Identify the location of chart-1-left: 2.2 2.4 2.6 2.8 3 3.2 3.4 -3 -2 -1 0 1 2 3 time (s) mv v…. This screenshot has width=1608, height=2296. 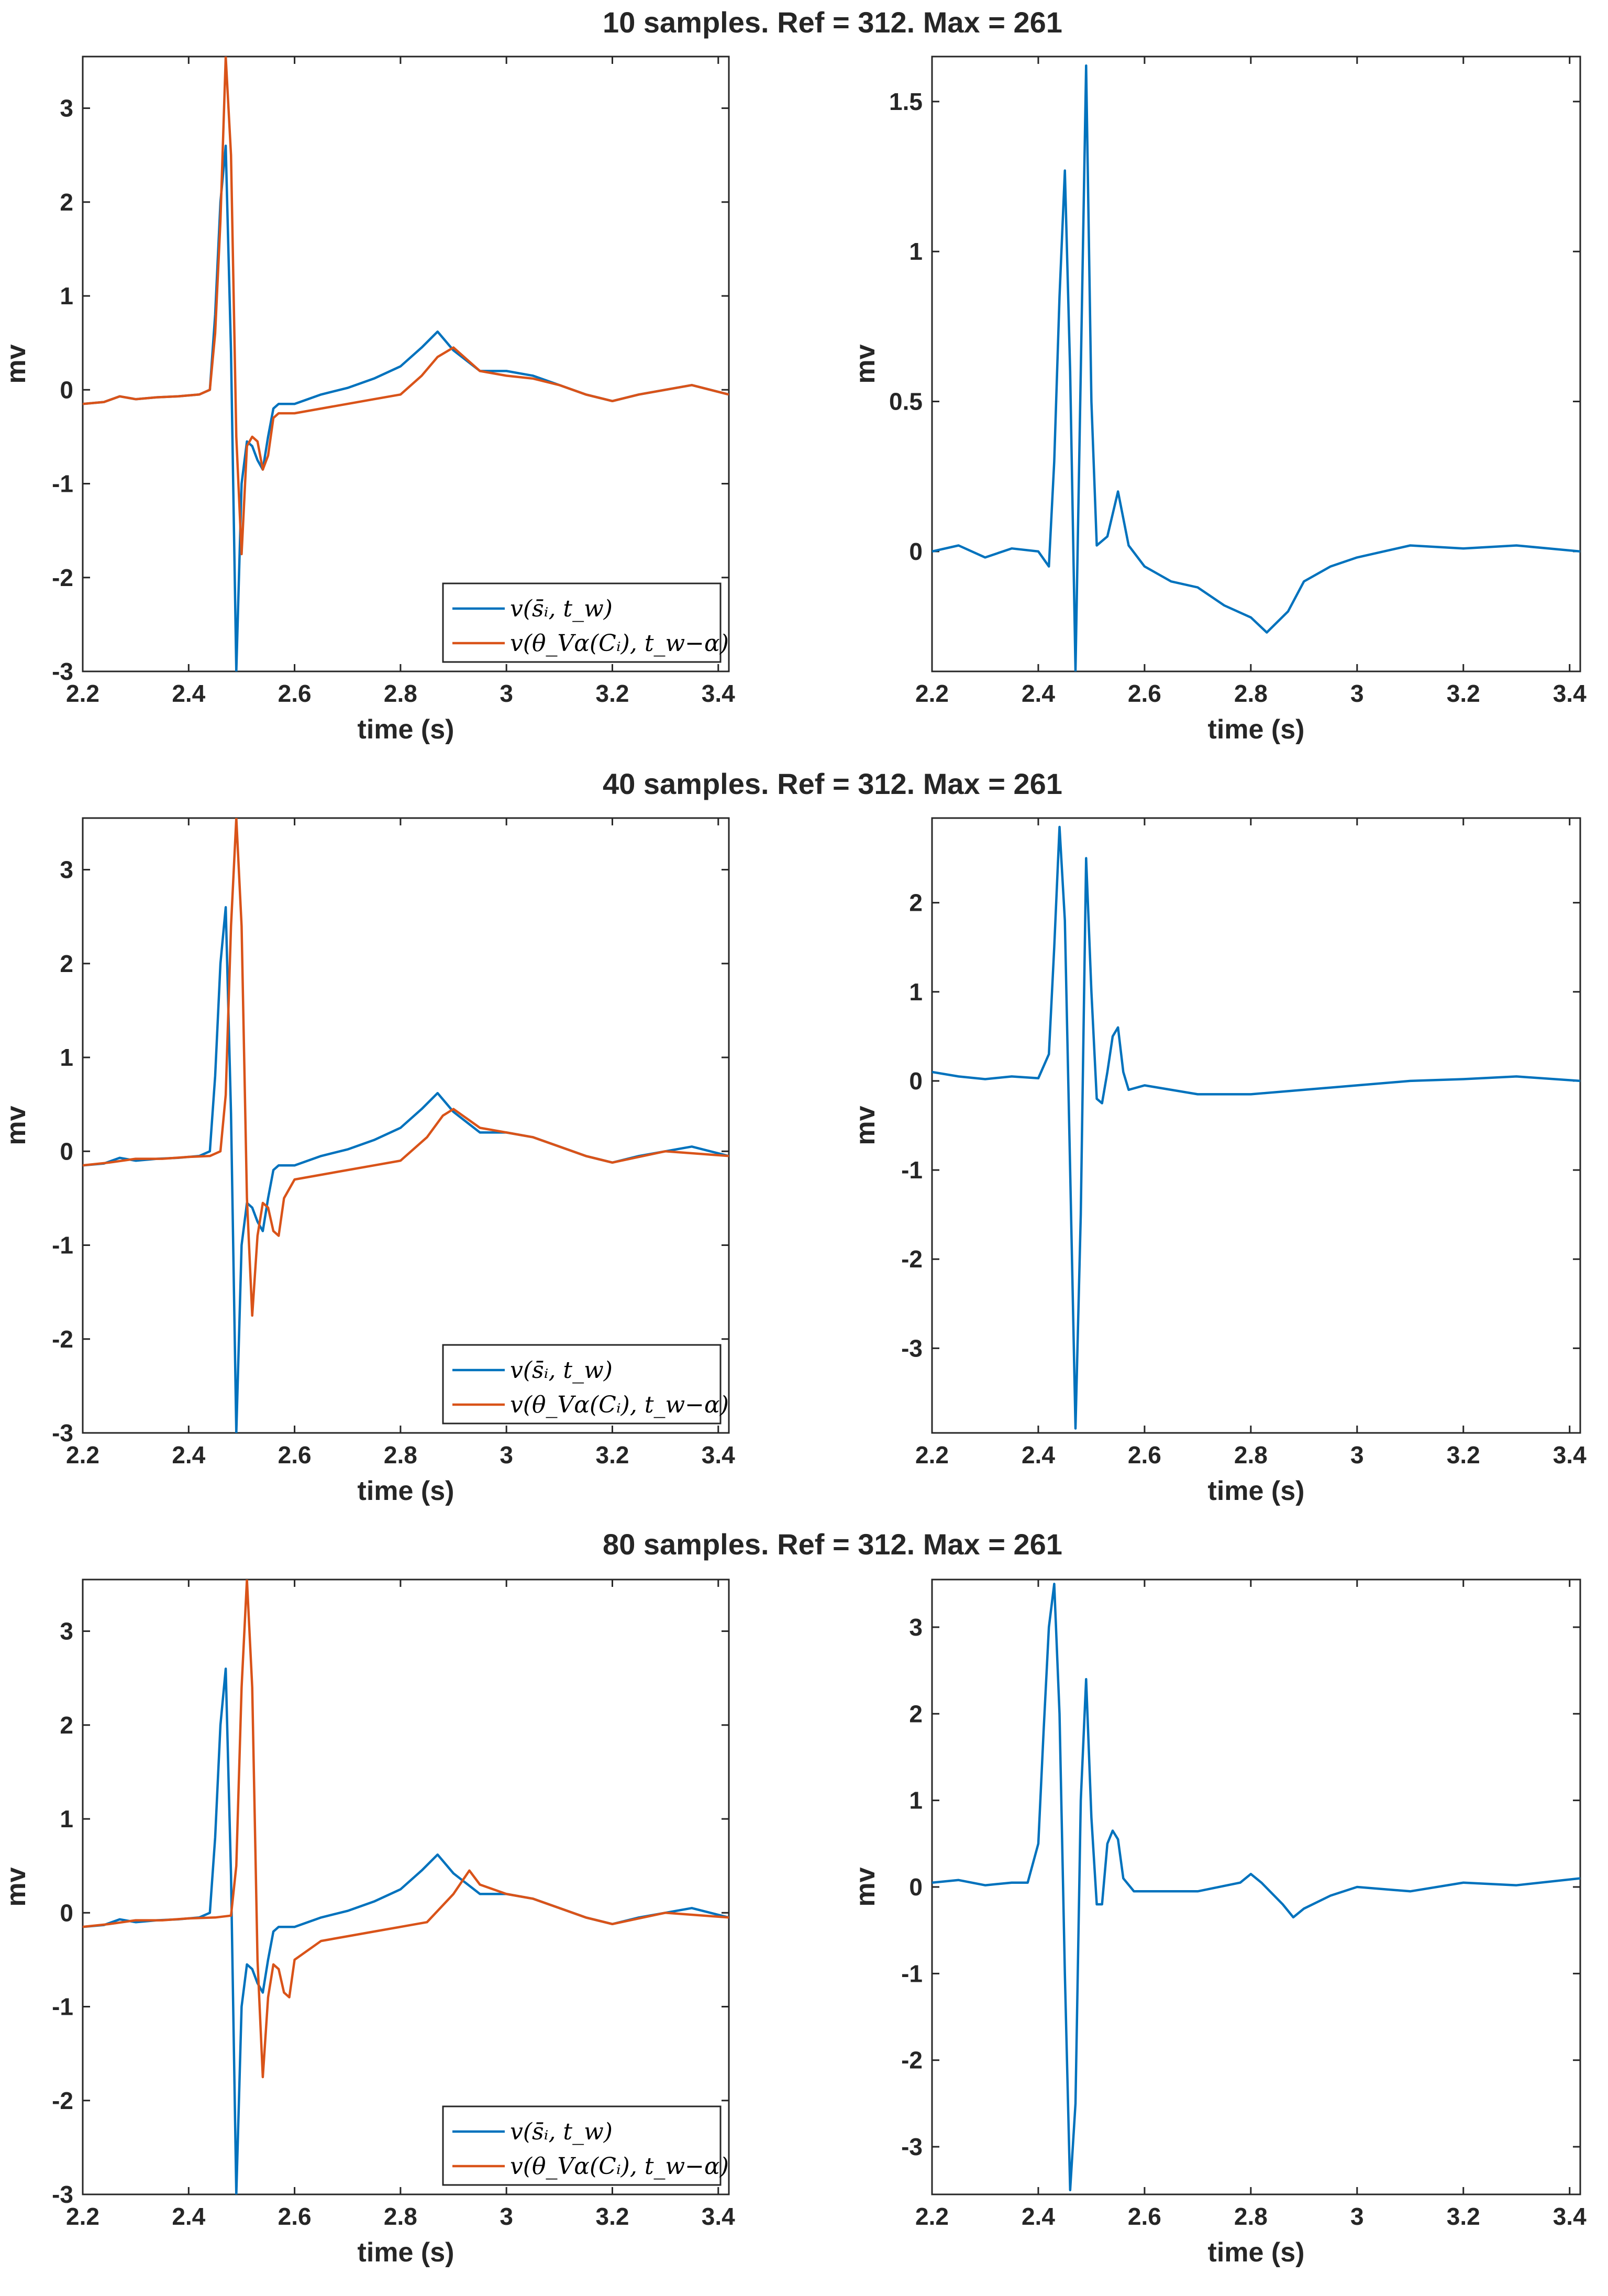
(368, 401).